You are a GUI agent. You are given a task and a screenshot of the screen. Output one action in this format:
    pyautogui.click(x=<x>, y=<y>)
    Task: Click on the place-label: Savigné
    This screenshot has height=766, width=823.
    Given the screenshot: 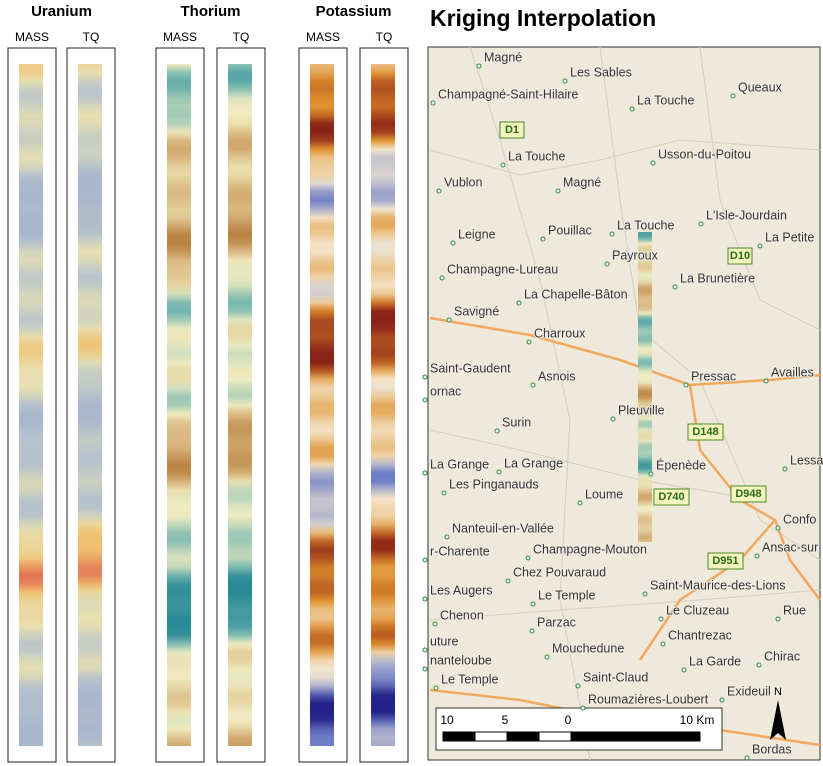 What is the action you would take?
    pyautogui.click(x=476, y=311)
    